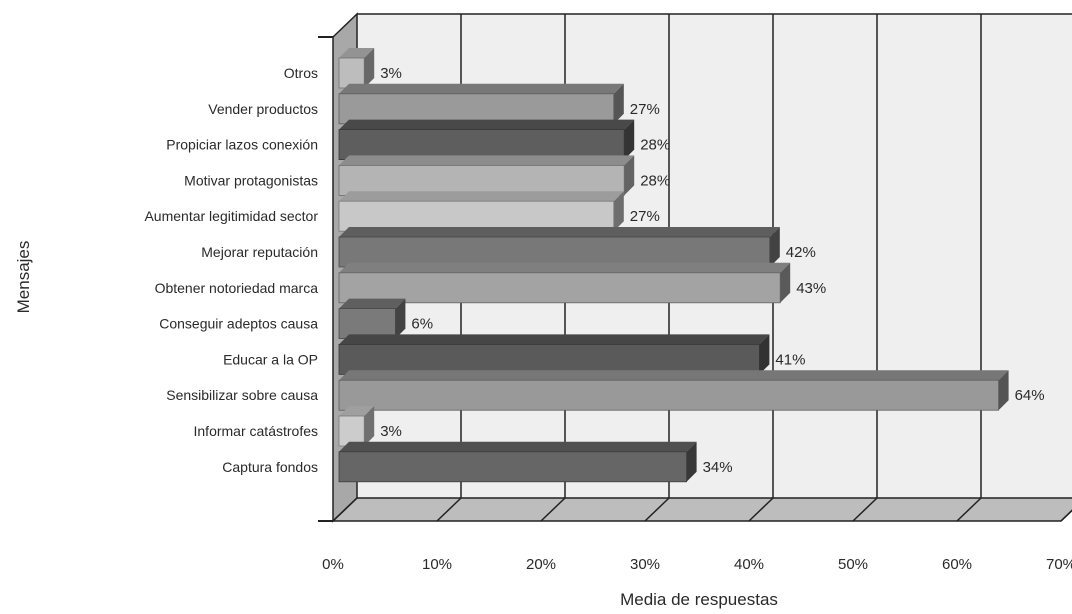  I want to click on data-label: 43%, so click(811, 288).